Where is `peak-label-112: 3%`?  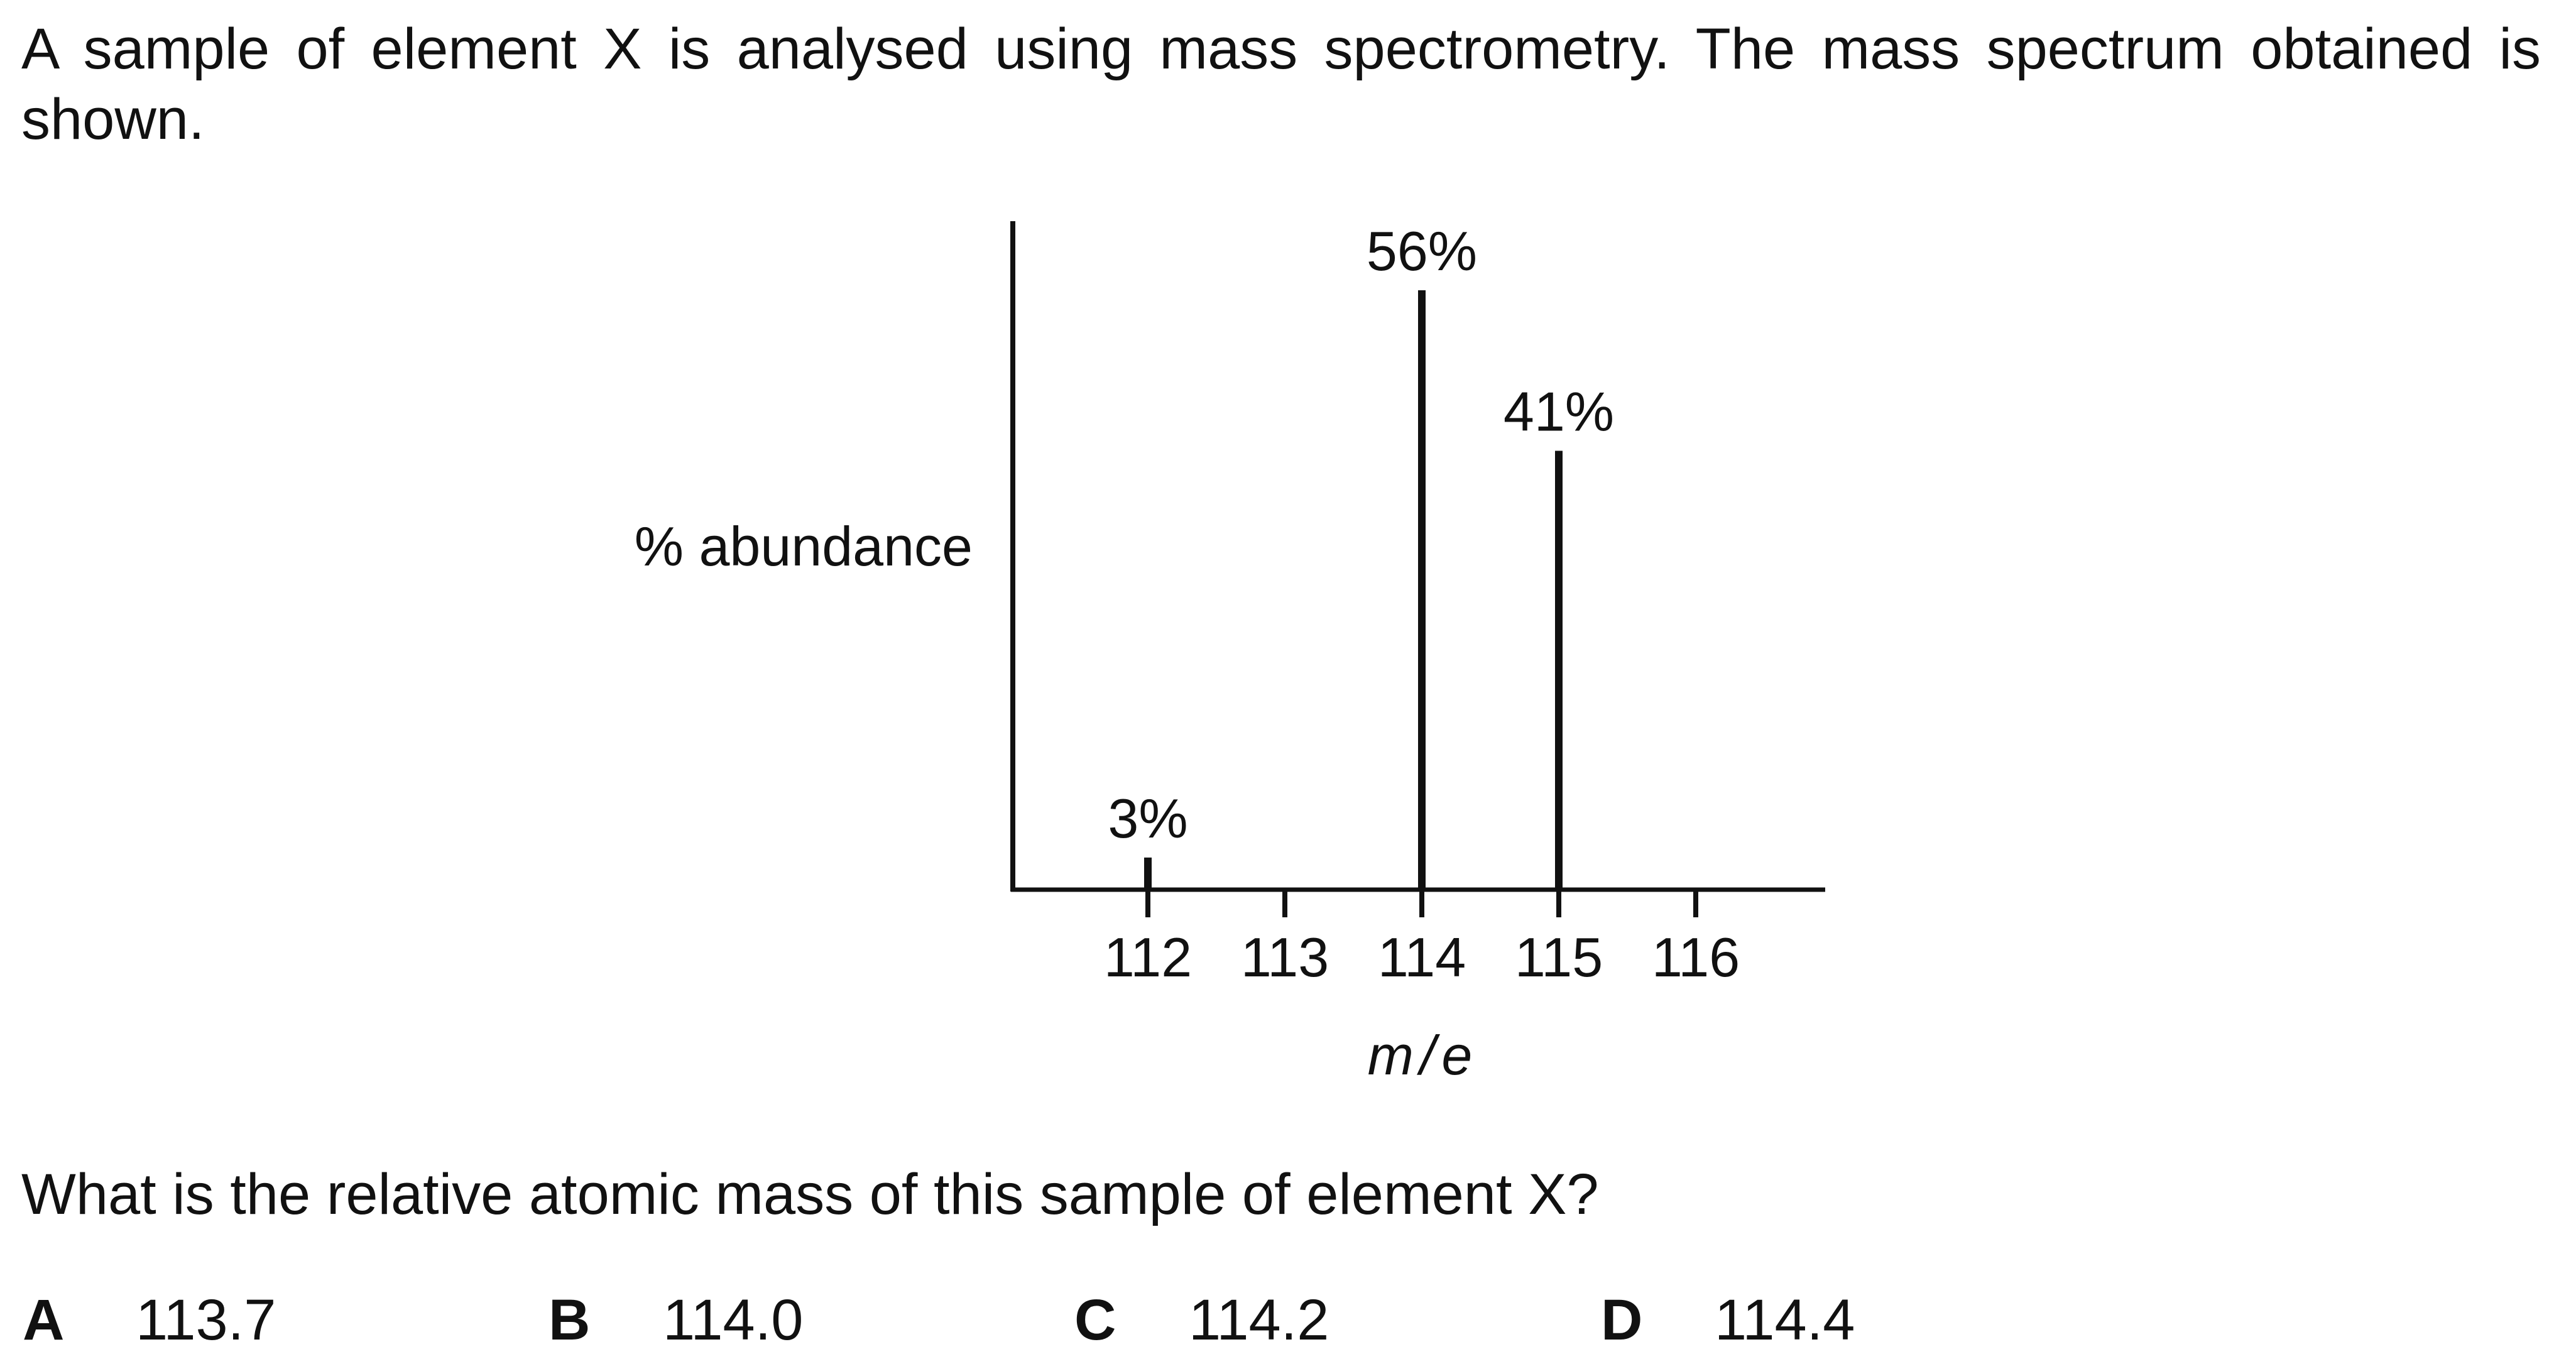
peak-label-112: 3% is located at coordinates (1147, 818).